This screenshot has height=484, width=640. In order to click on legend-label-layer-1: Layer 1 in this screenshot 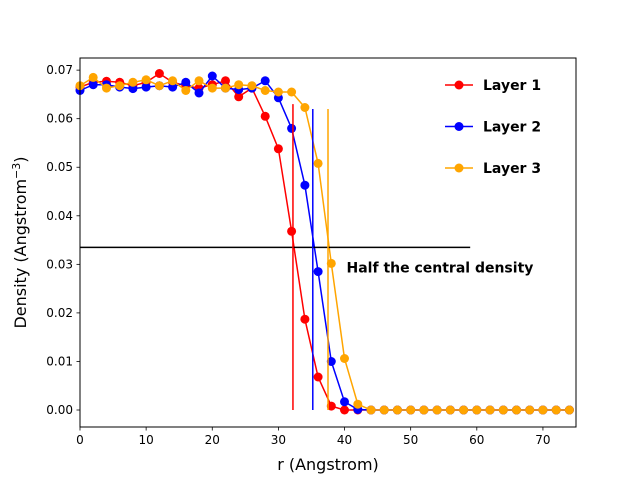, I will do `click(512, 86)`.